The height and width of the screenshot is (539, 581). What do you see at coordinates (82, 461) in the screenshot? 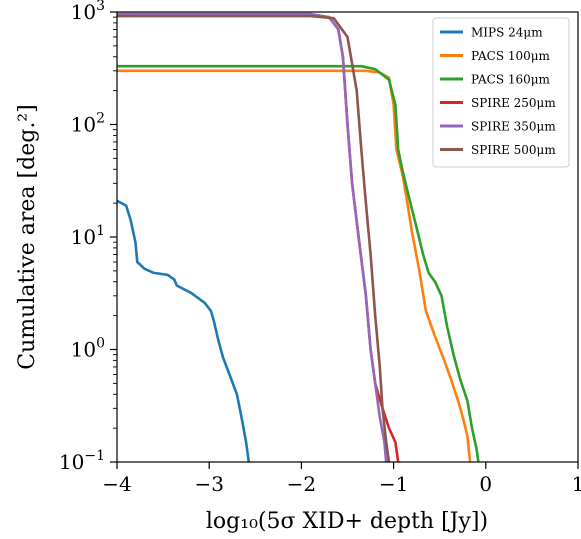
I see `y-tick-label: 10⁻¹` at bounding box center [82, 461].